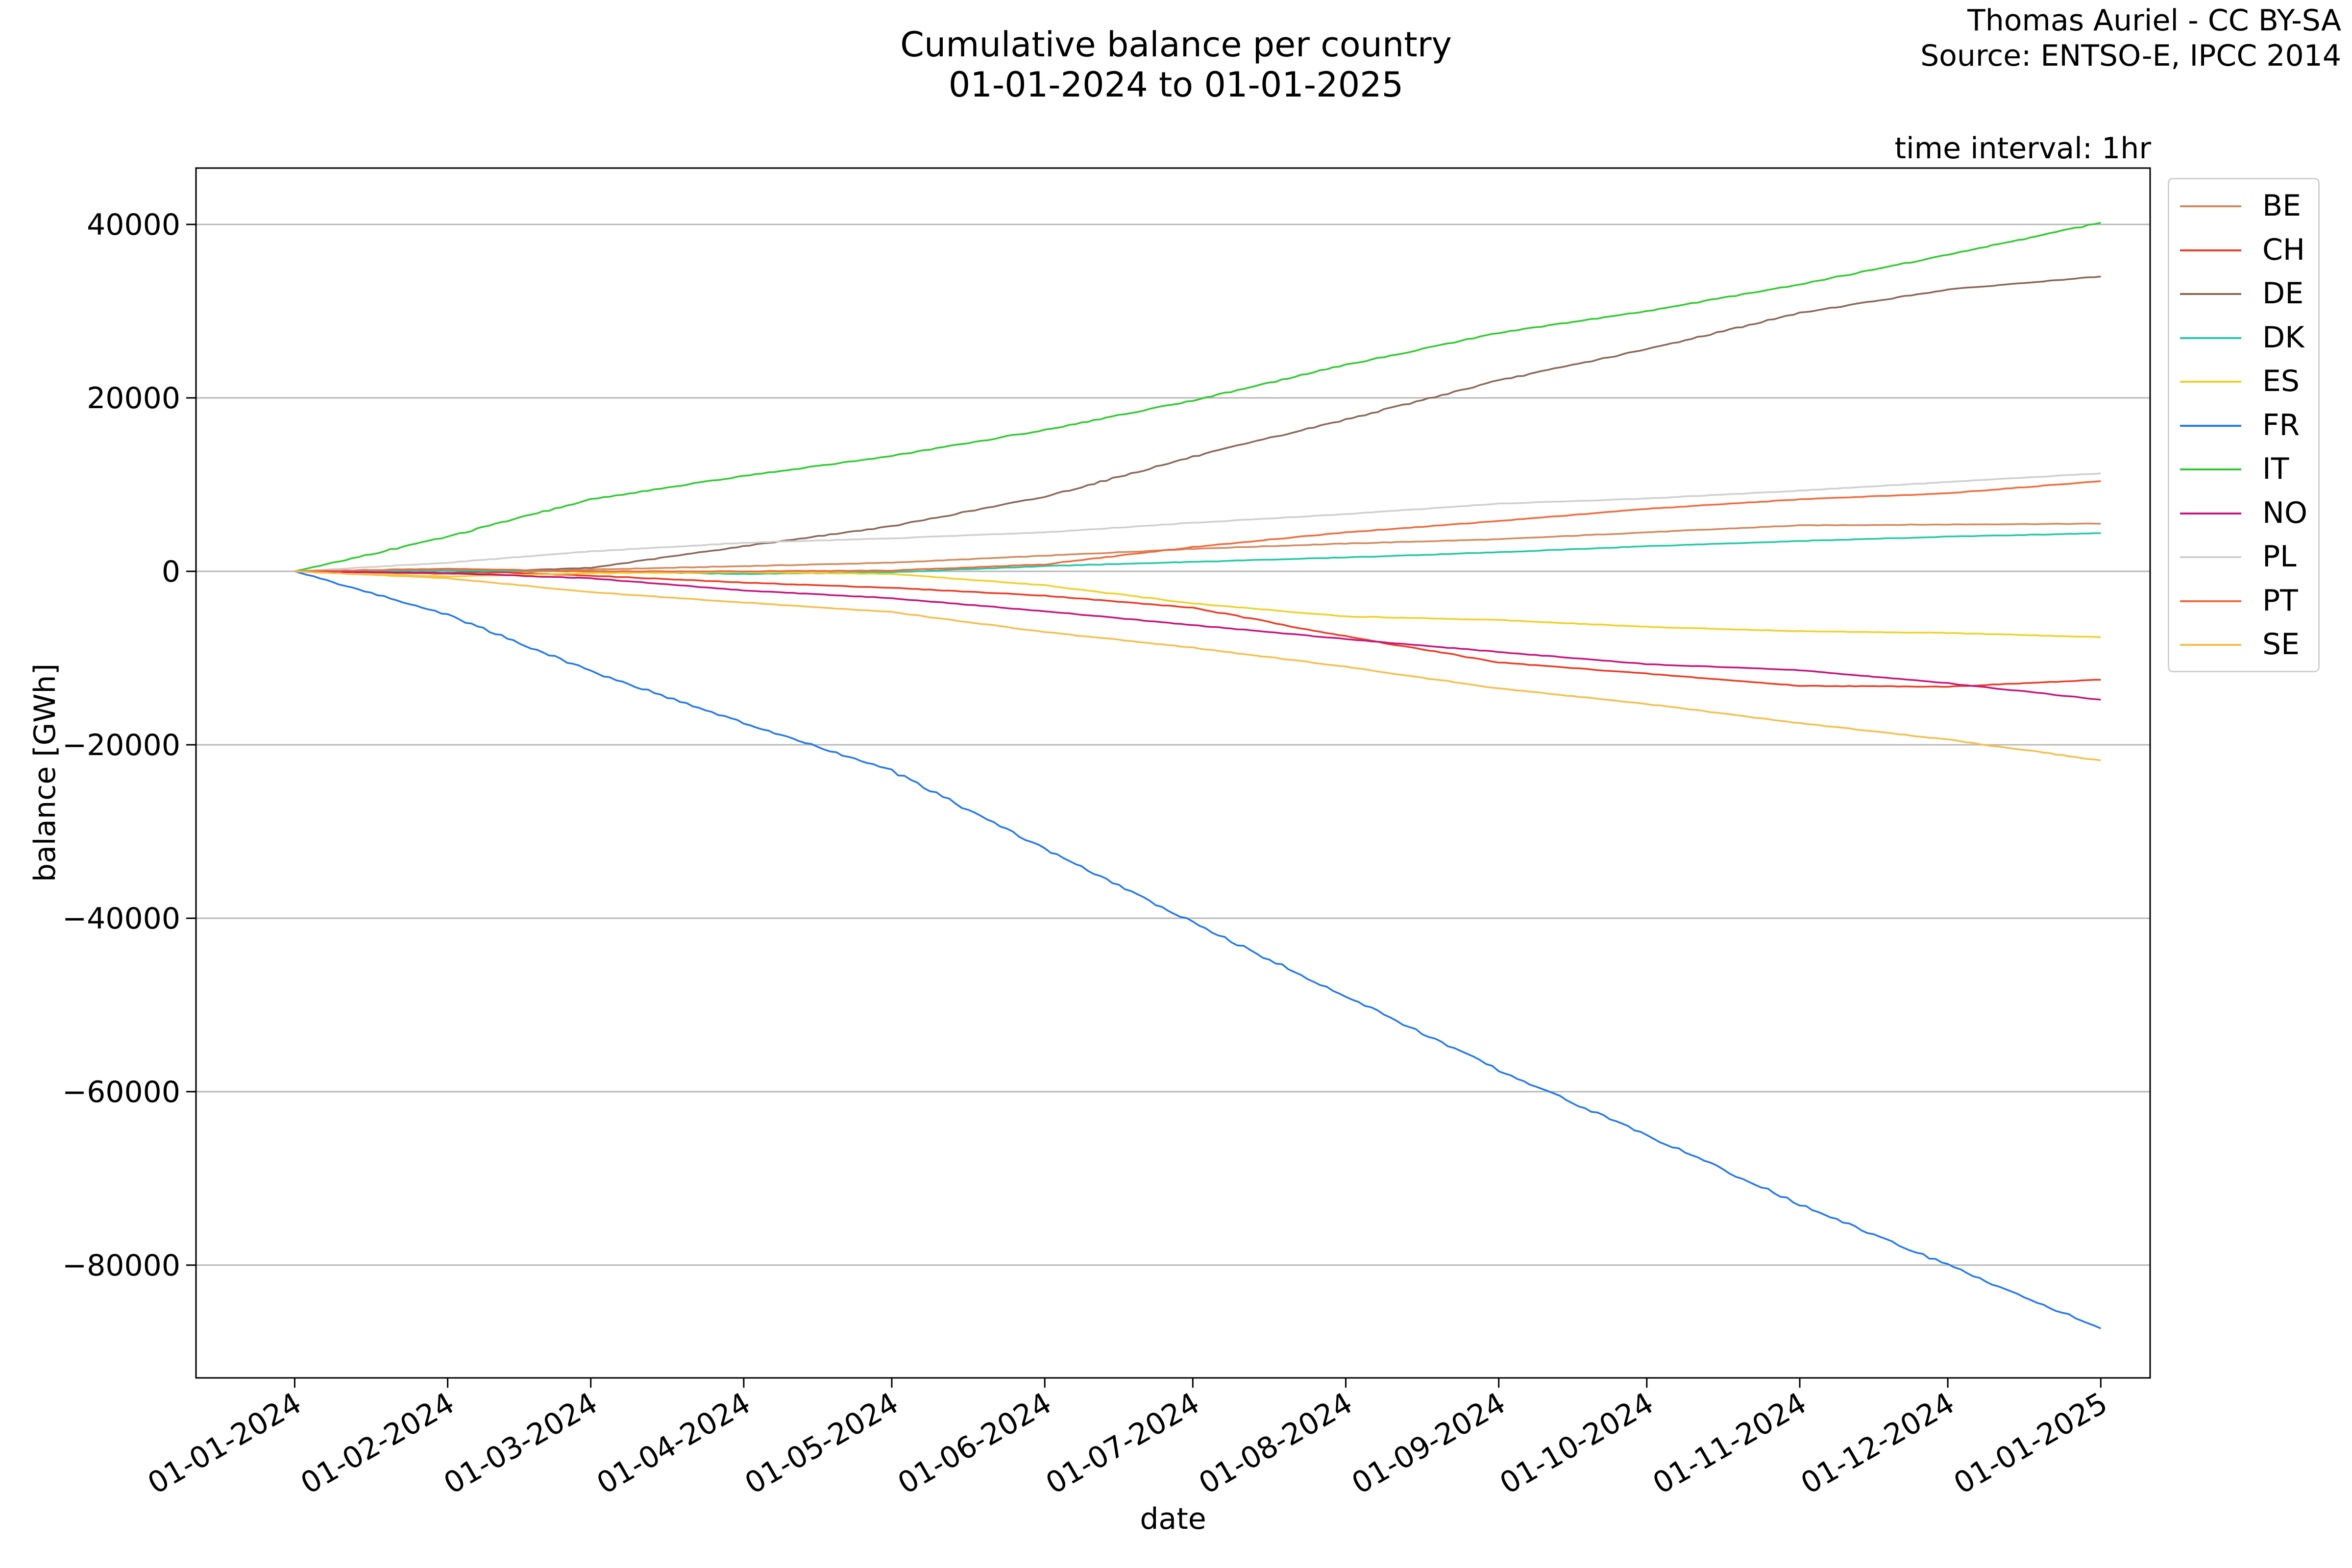 This screenshot has width=2352, height=1568. What do you see at coordinates (1729, 1443) in the screenshot?
I see `x-tick-label: 01-11-2024` at bounding box center [1729, 1443].